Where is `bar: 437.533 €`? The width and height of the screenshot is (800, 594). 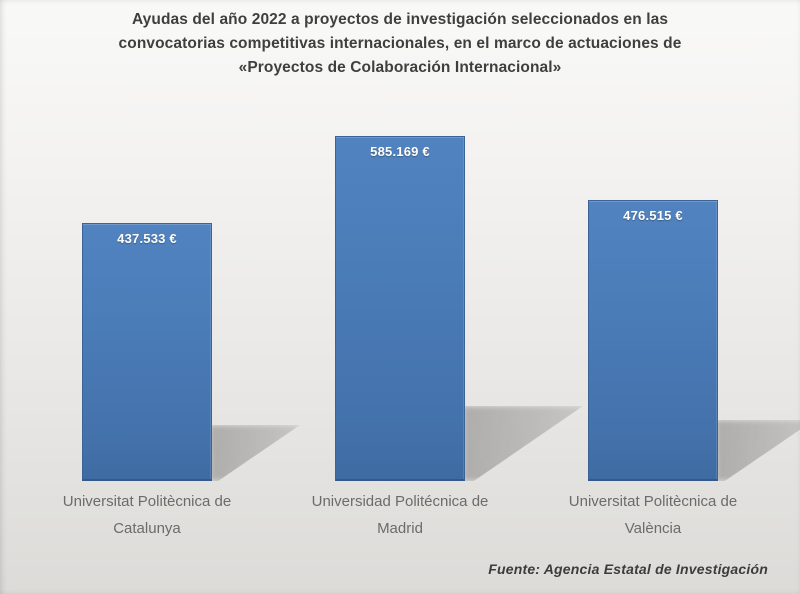
bar: 437.533 € is located at coordinates (147, 352).